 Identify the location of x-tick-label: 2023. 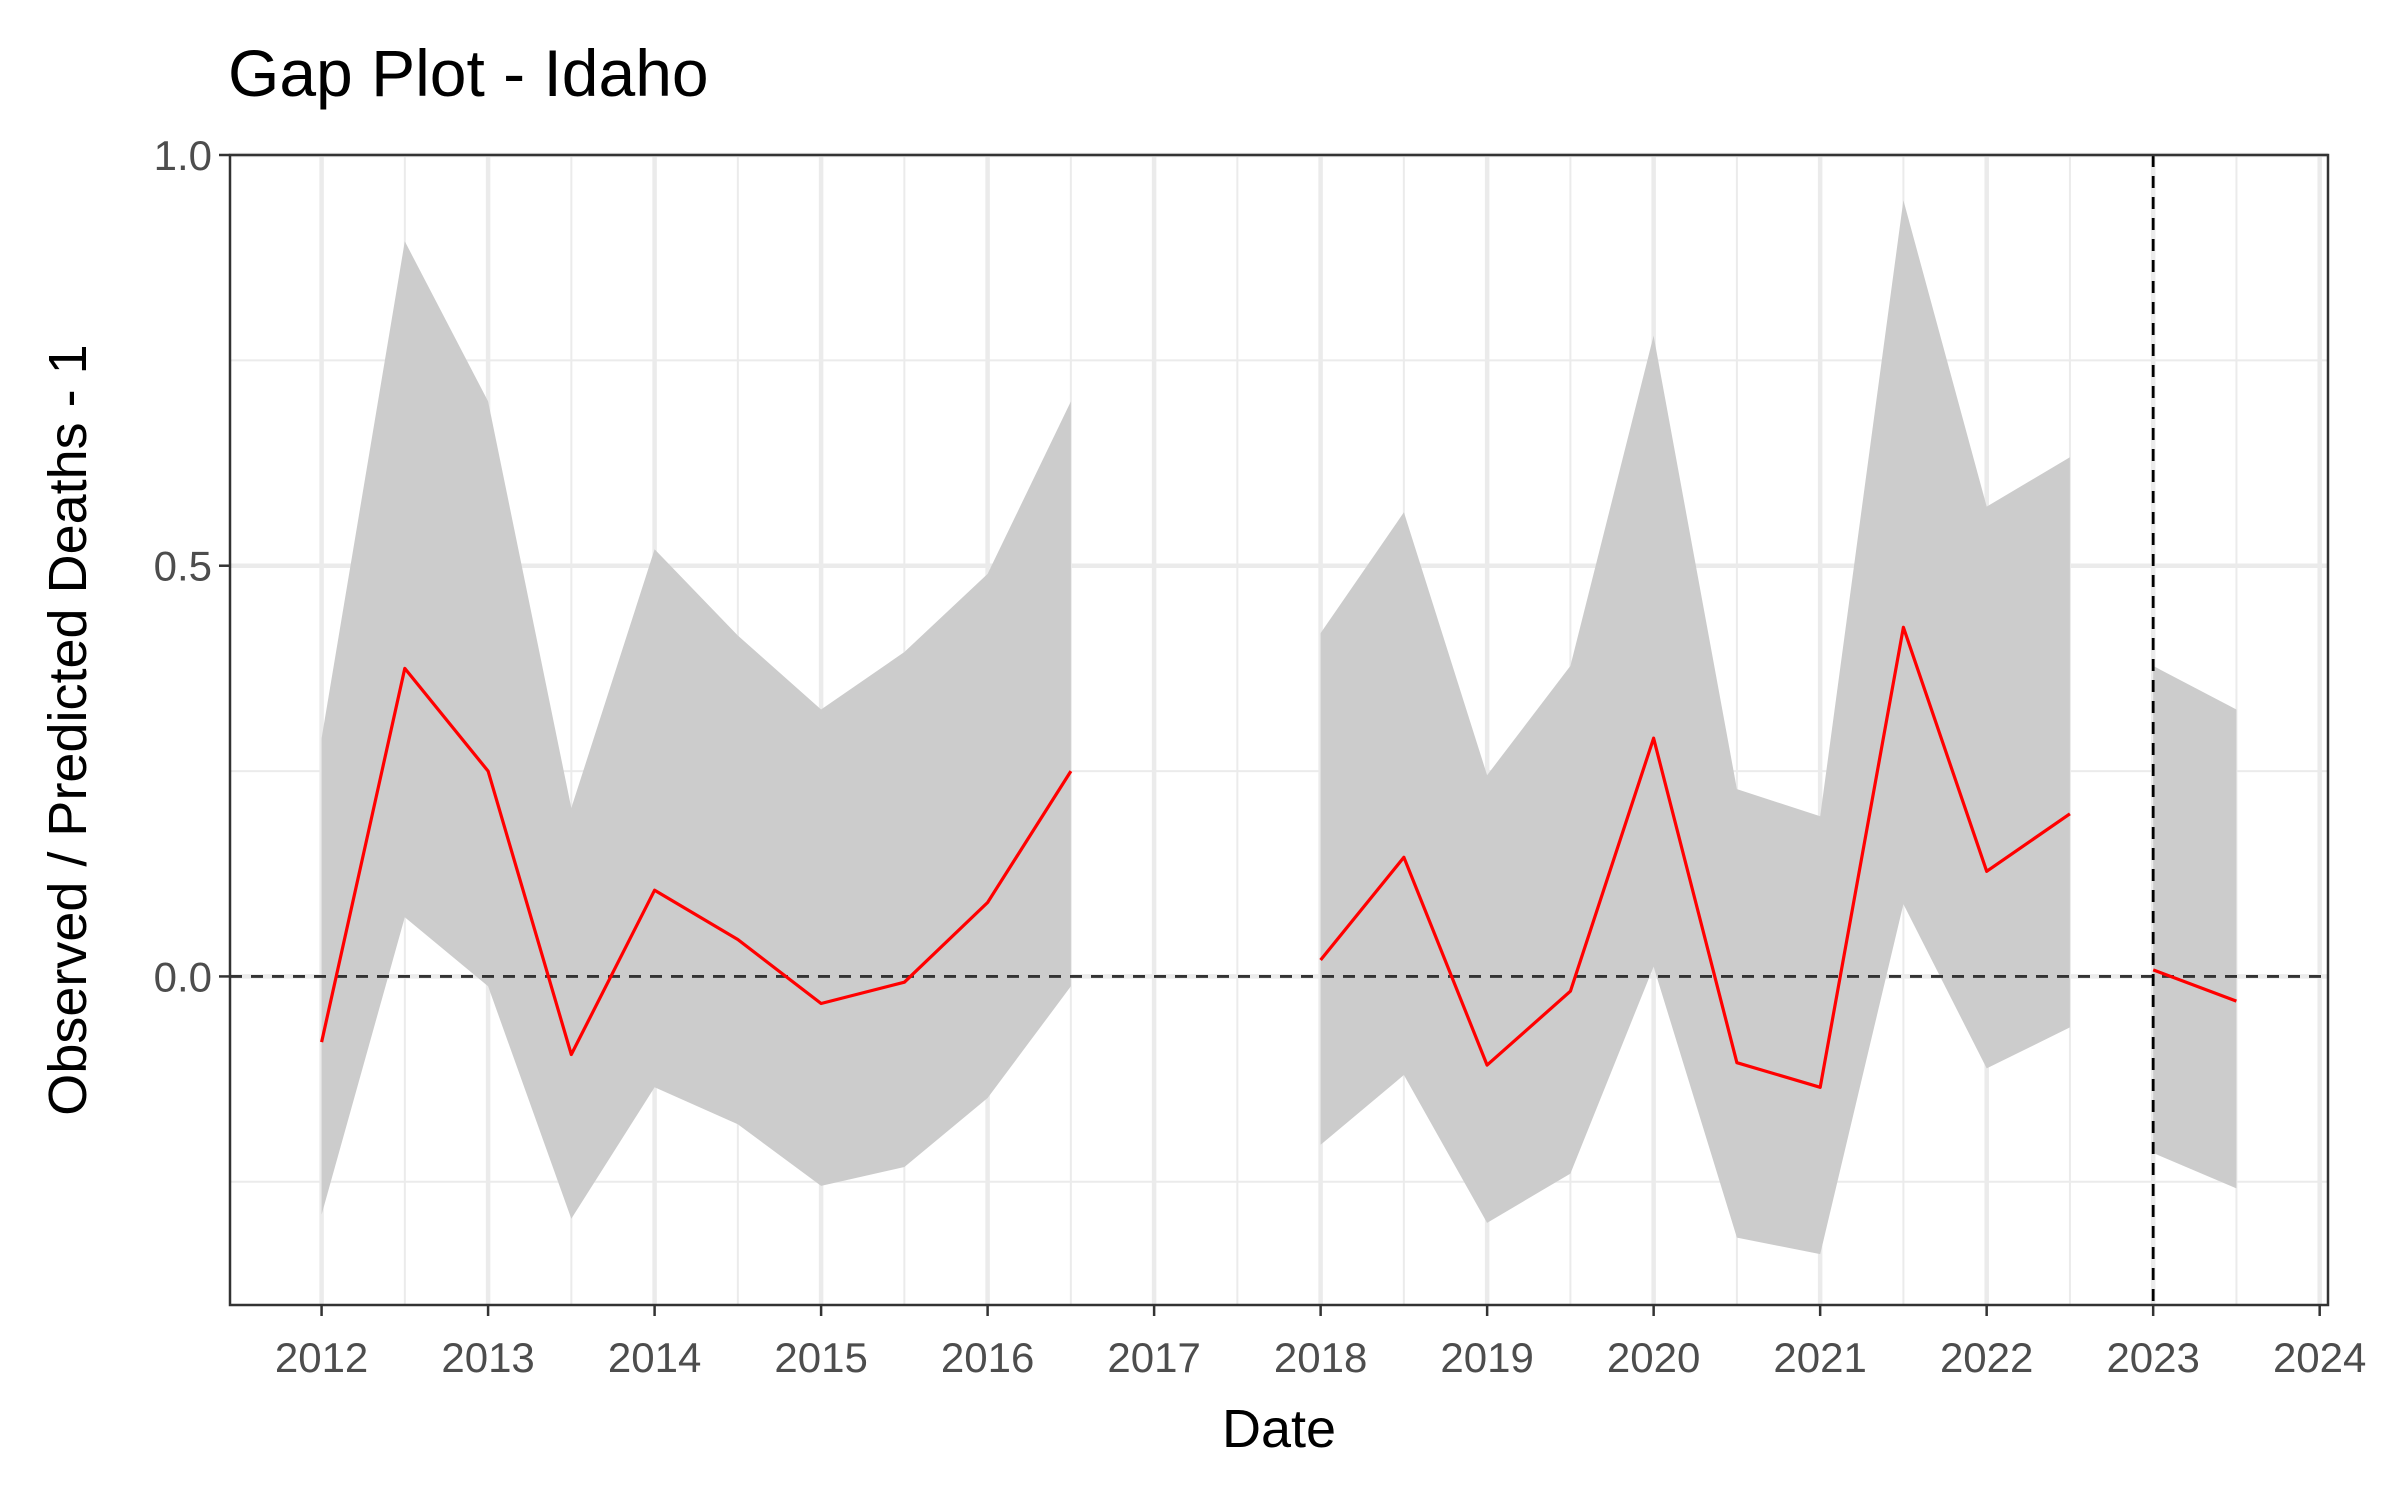
(2152, 1357).